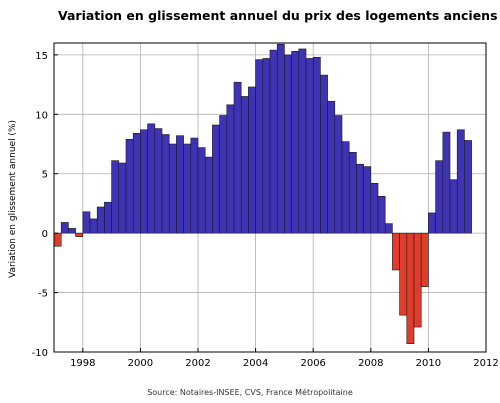 The width and height of the screenshot is (500, 403). What do you see at coordinates (370, 363) in the screenshot?
I see `x-tick-label: 2008` at bounding box center [370, 363].